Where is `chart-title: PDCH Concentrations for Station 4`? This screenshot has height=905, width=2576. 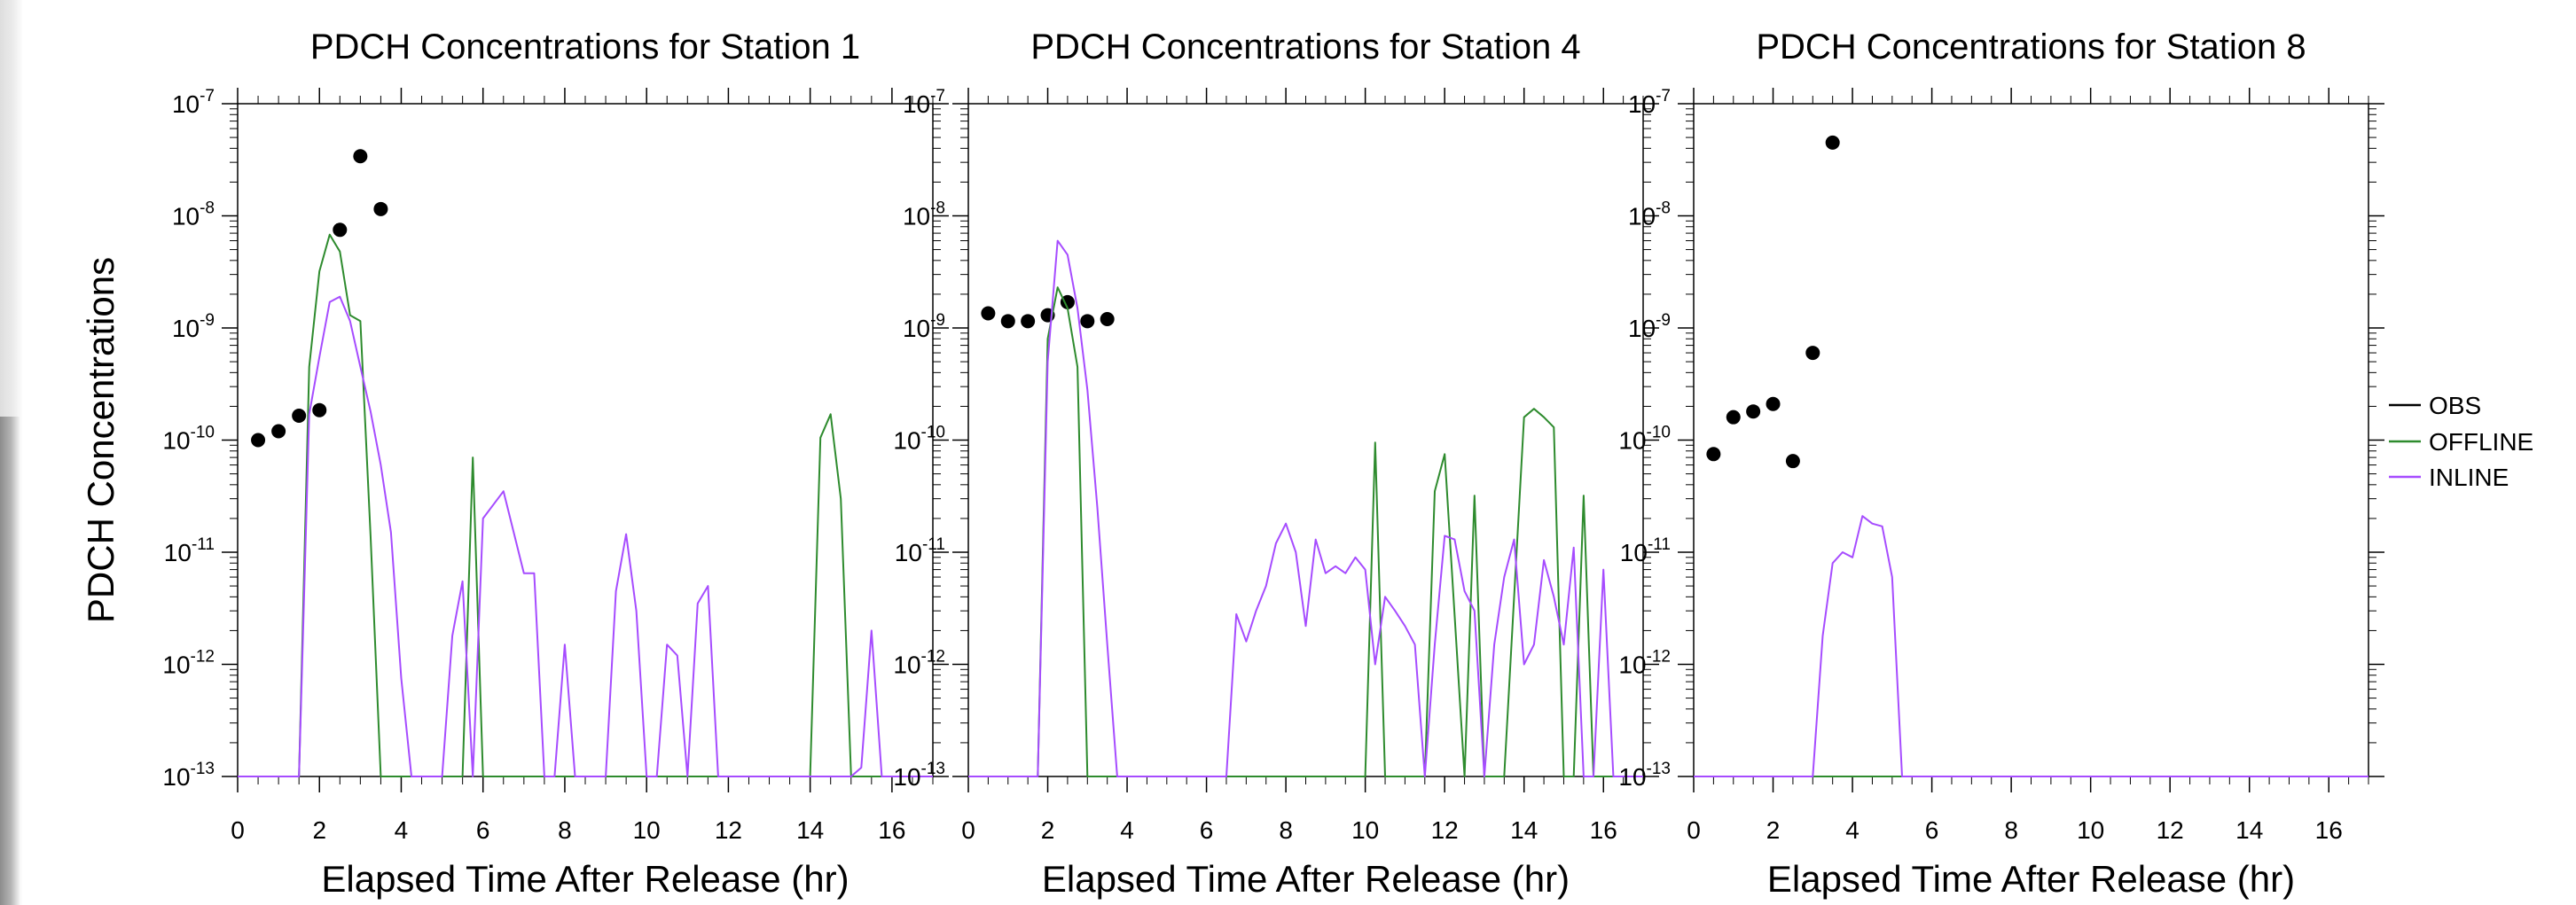
chart-title: PDCH Concentrations for Station 4 is located at coordinates (1305, 46).